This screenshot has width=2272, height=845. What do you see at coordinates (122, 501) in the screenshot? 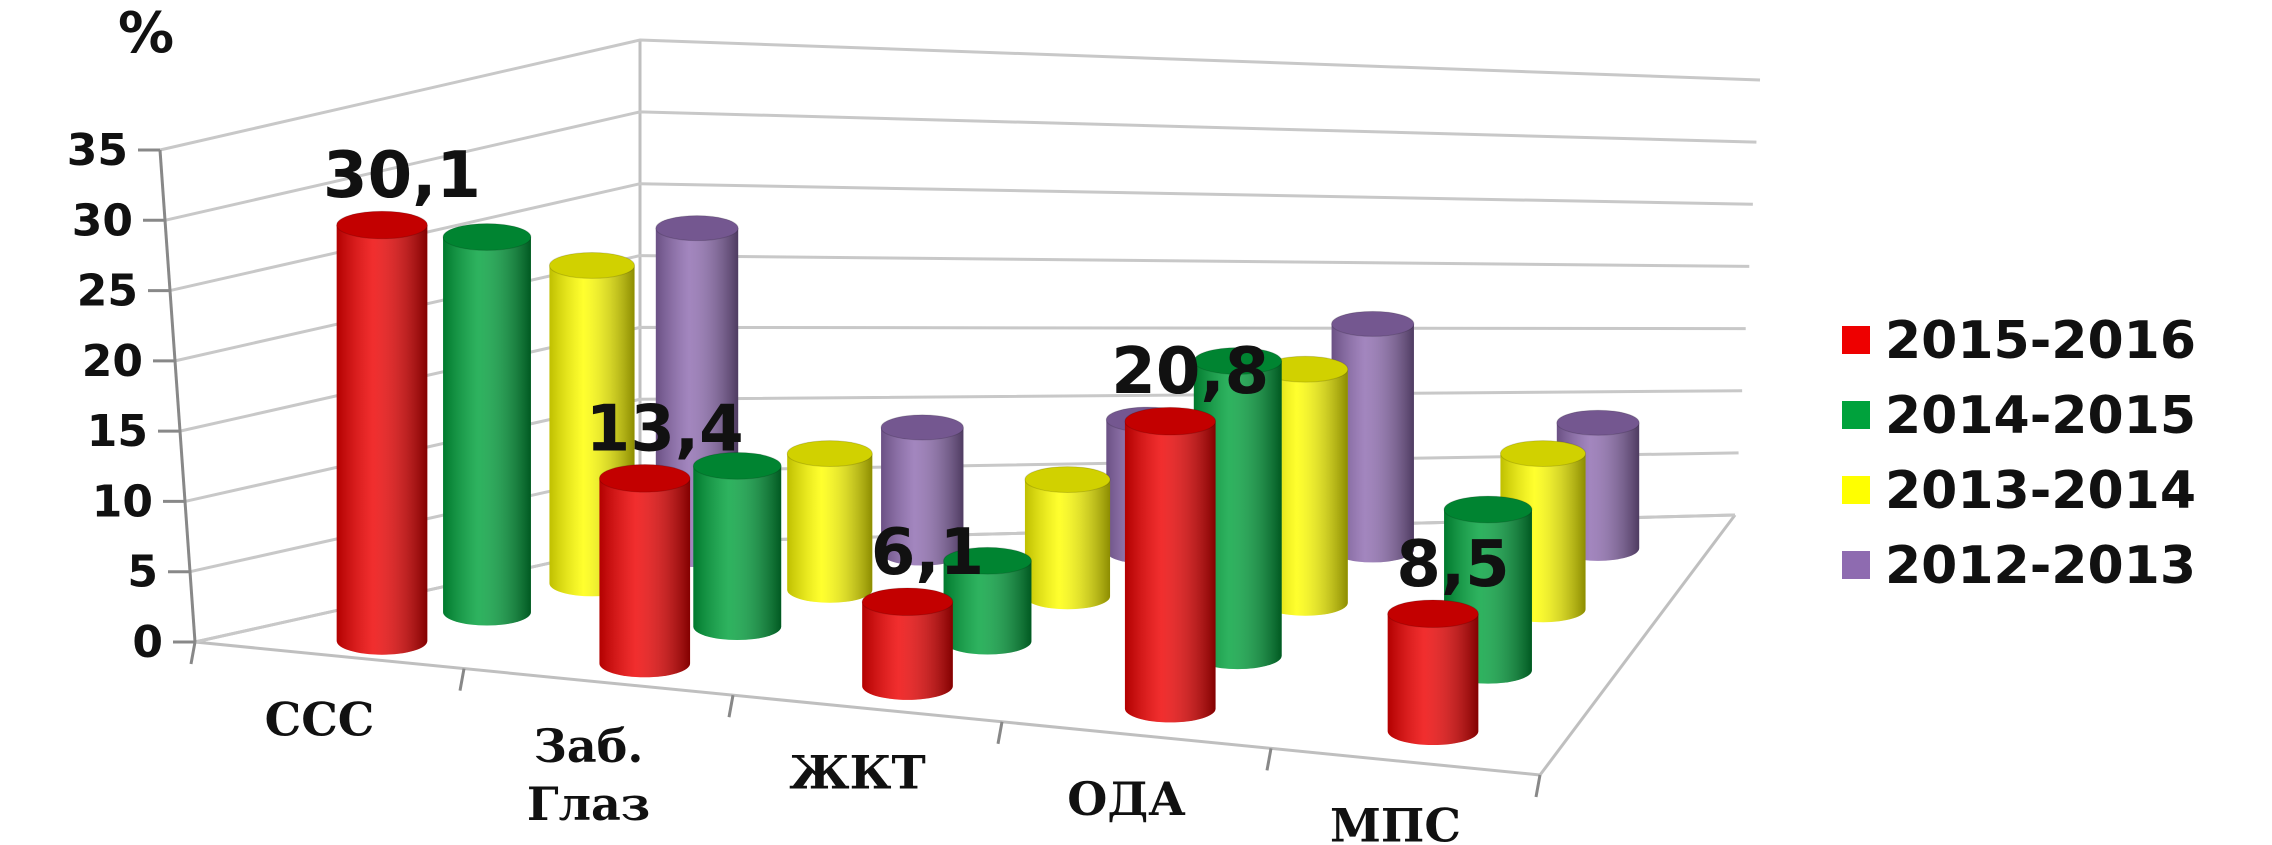
I see `y-tick-label: 10` at bounding box center [122, 501].